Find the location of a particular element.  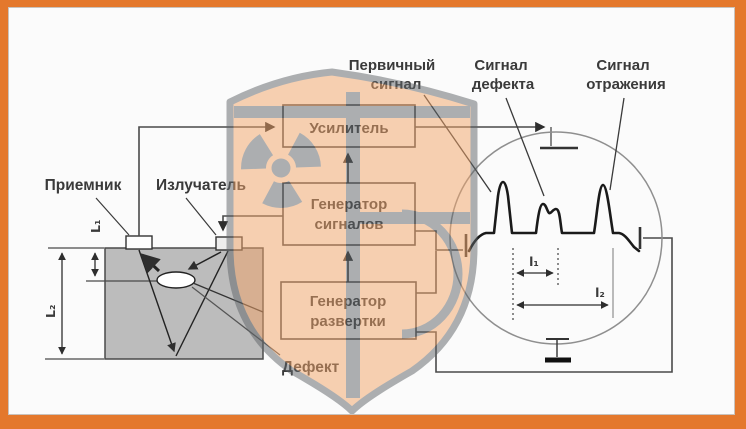

beam-defect-to-receiver is located at coordinates (150, 263).